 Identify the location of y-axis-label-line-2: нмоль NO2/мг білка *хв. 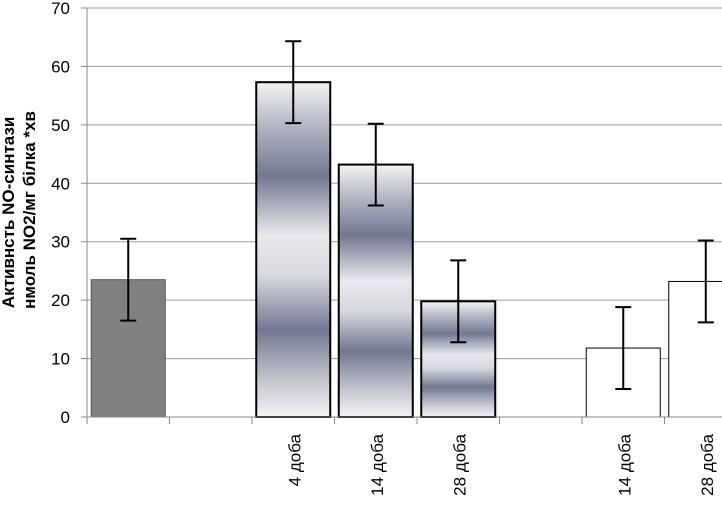
(29, 210).